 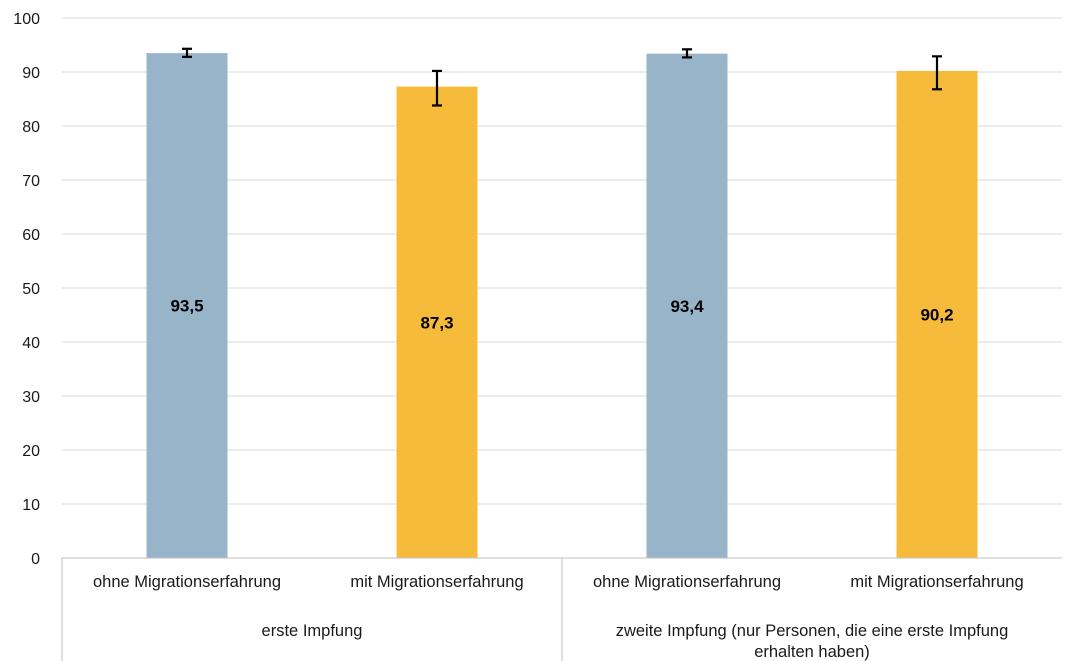 I want to click on y-tick-label: 70, so click(x=31, y=181).